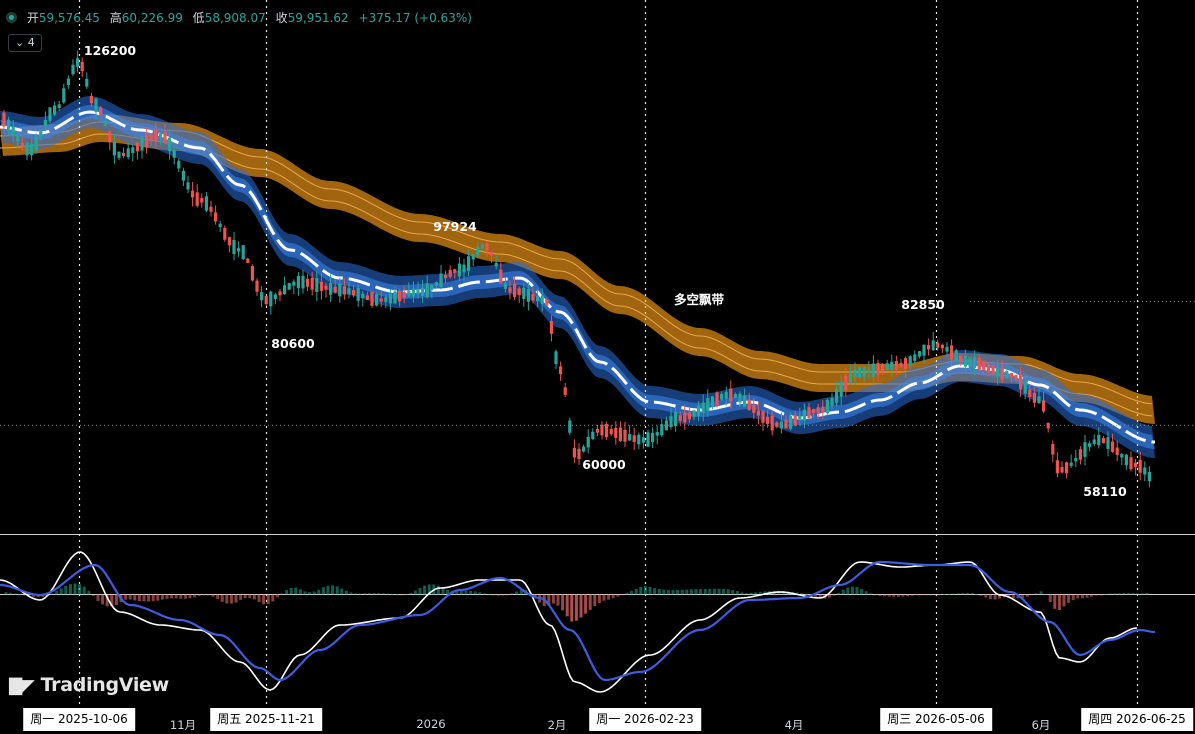 The image size is (1195, 734). Describe the element at coordinates (431, 724) in the screenshot. I see `x-tick-label: 2026` at that location.